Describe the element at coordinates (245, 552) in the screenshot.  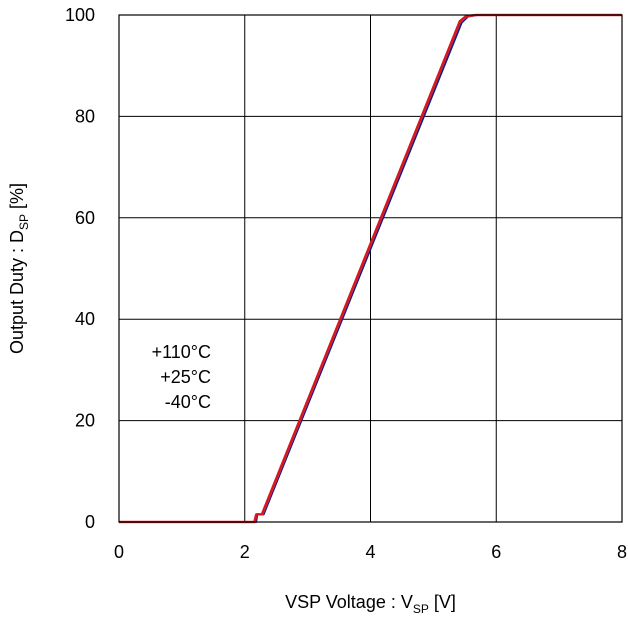
I see `x-tick-label: 2` at that location.